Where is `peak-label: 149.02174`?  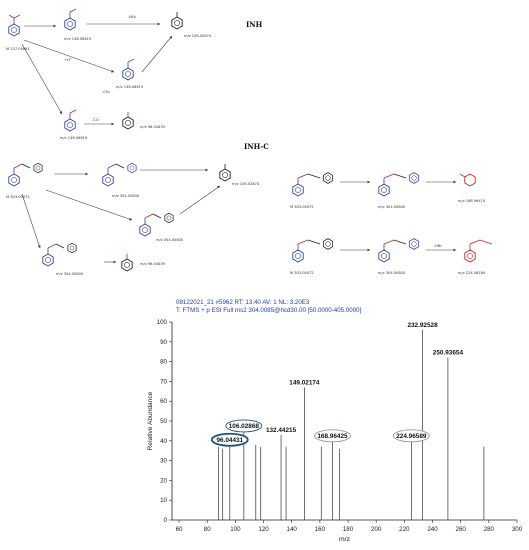 peak-label: 149.02174 is located at coordinates (304, 382).